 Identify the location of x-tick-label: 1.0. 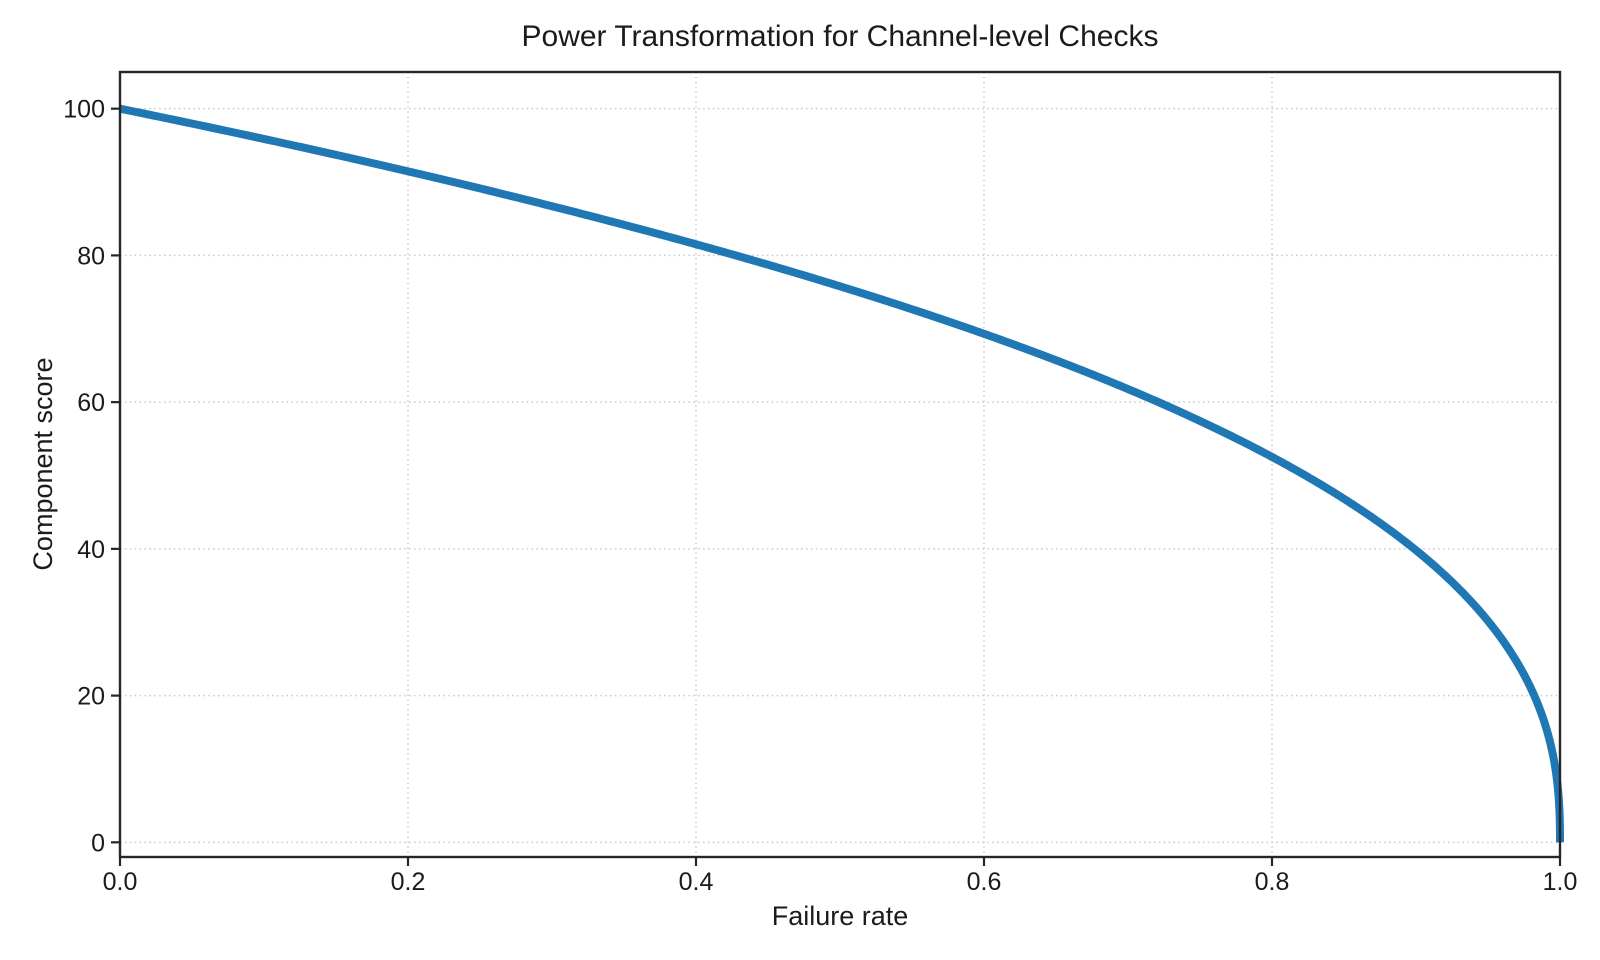
(1560, 882).